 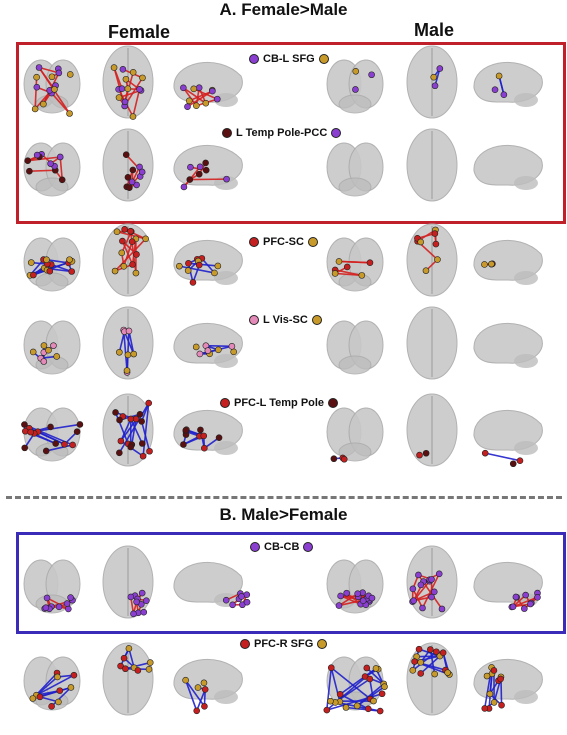 I want to click on row-label-cb-lsfg: CB-L SFG, so click(x=289, y=59).